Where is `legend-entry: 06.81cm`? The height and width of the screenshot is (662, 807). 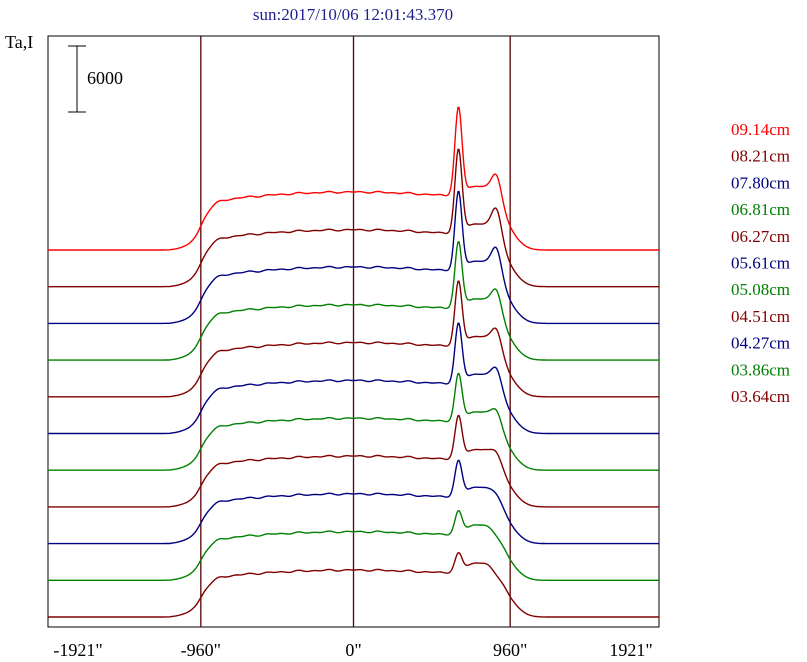 legend-entry: 06.81cm is located at coordinates (760, 209).